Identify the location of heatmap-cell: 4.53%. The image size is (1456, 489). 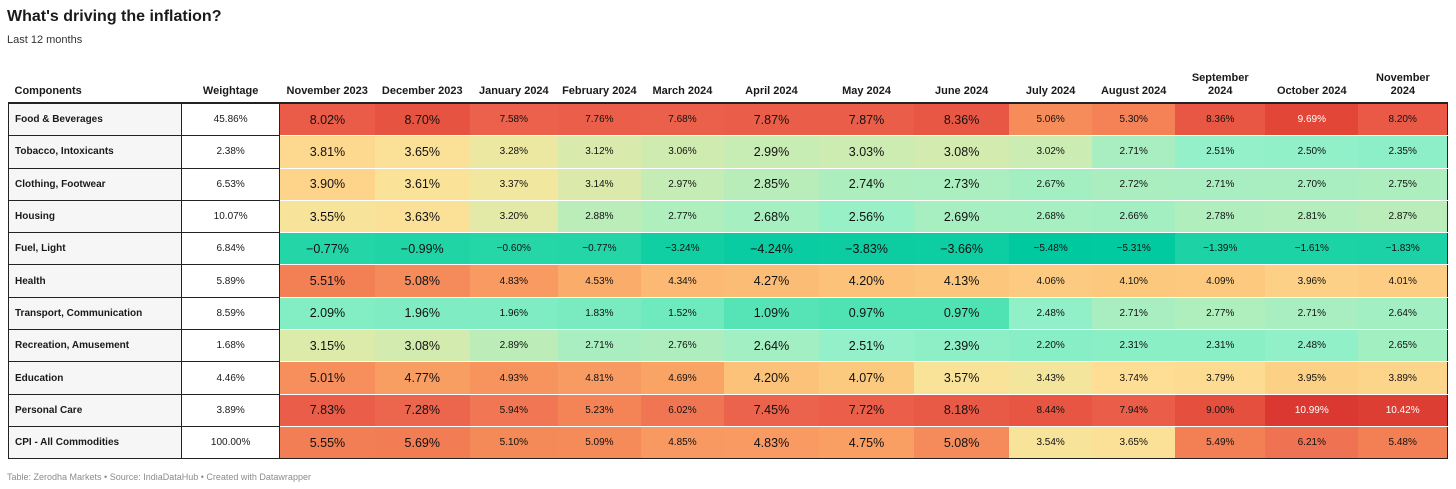
(599, 281).